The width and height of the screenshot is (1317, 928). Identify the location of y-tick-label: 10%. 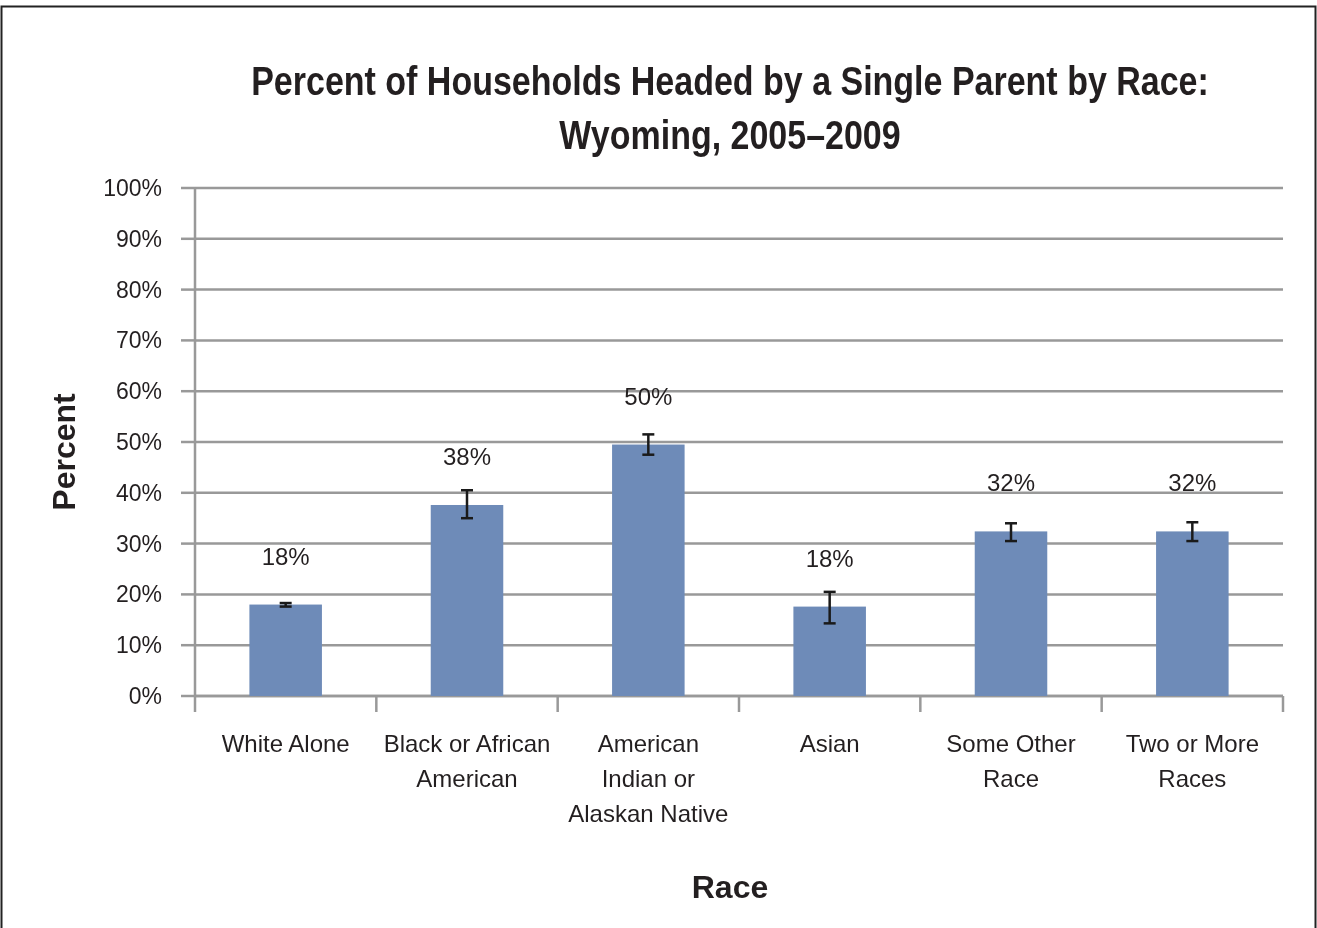
(138, 645).